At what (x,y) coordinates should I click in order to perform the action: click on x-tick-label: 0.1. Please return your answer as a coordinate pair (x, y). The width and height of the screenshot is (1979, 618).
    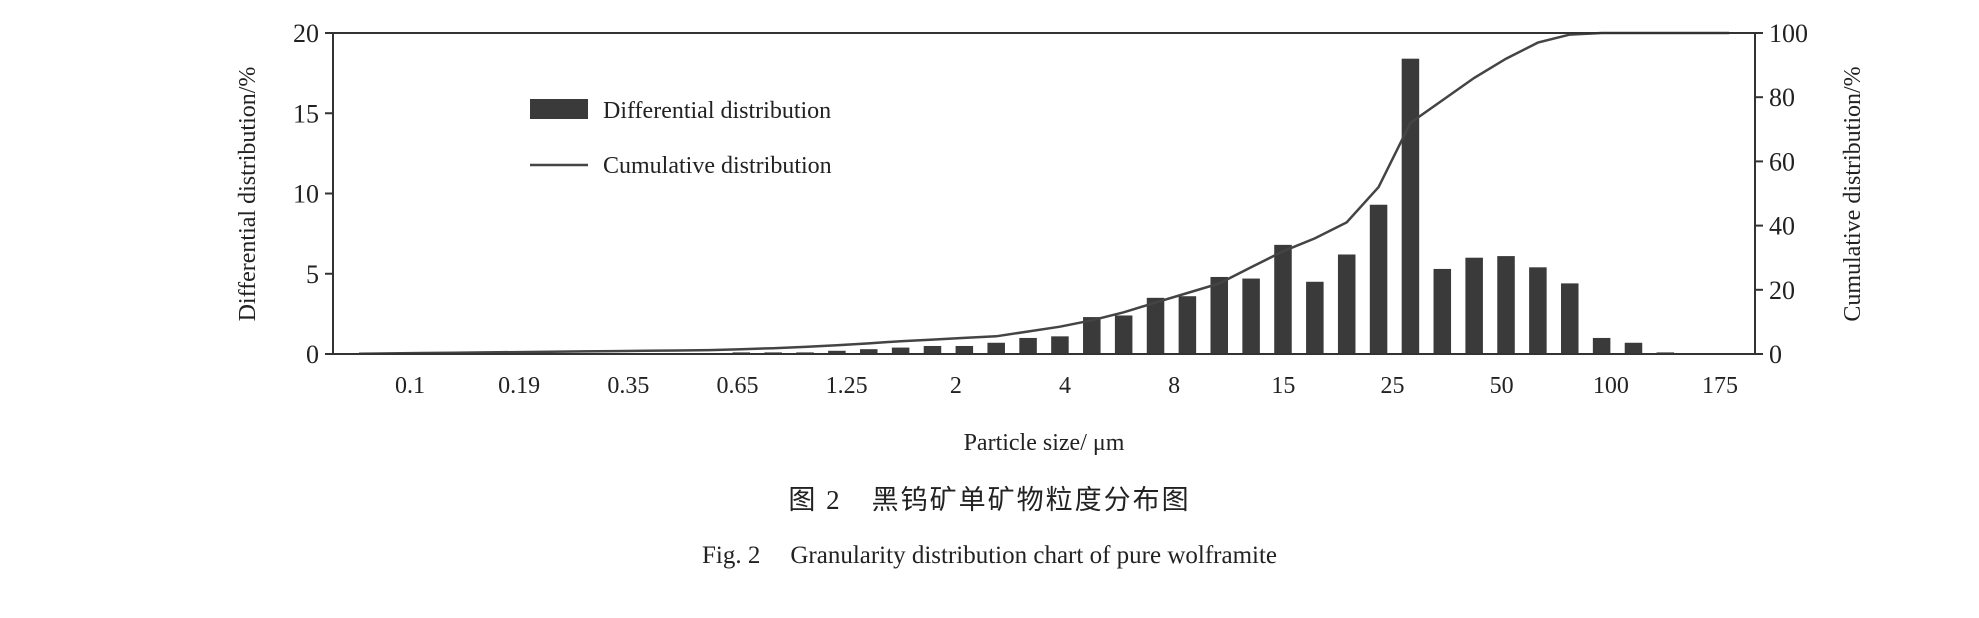
    Looking at the image, I should click on (410, 386).